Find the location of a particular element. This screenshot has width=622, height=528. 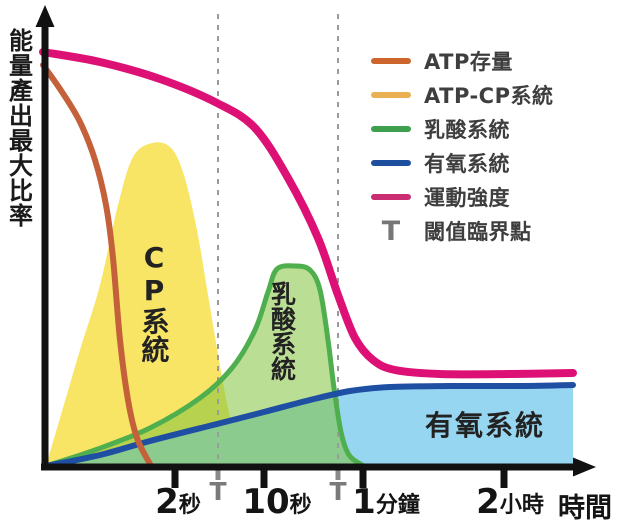

tick-label-2h: 2 小時 is located at coordinates (510, 502).